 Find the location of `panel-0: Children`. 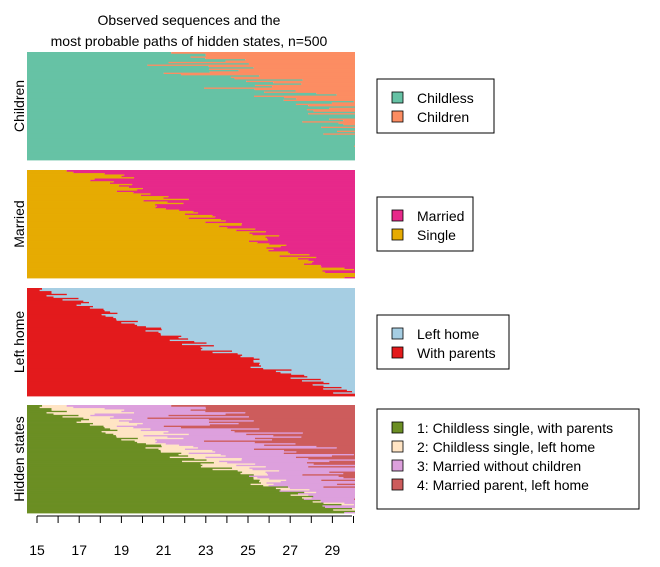

panel-0: Children is located at coordinates (183, 106).